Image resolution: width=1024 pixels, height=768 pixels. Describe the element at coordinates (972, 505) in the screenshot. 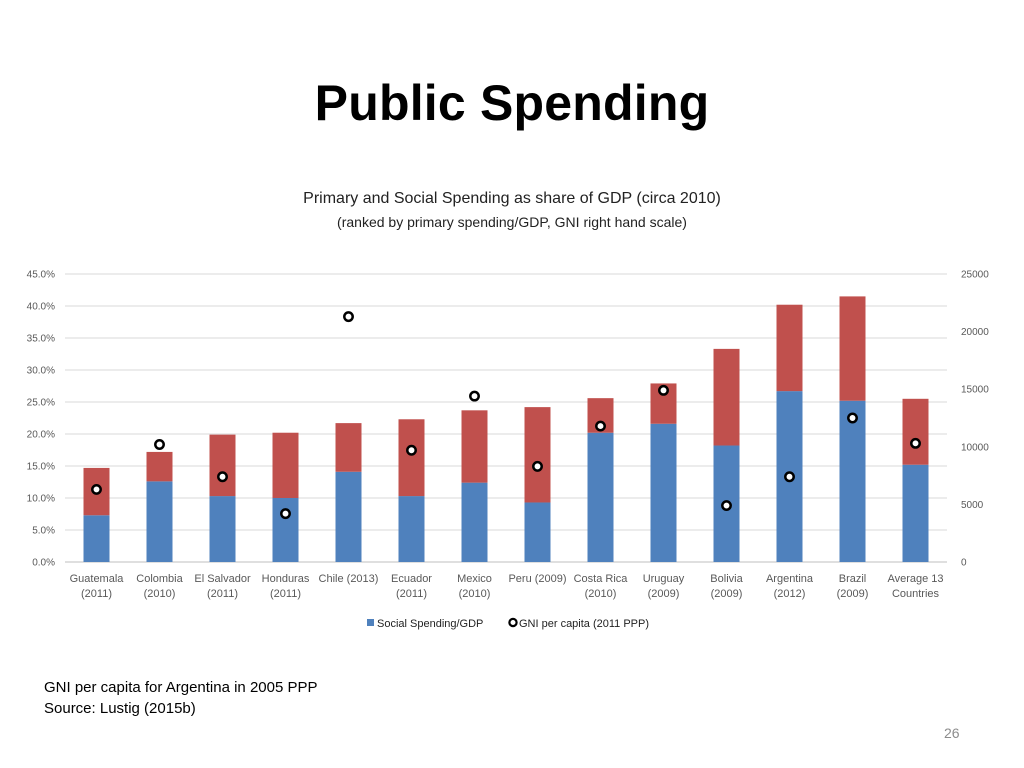

I see `right-tick-label: 5000` at that location.